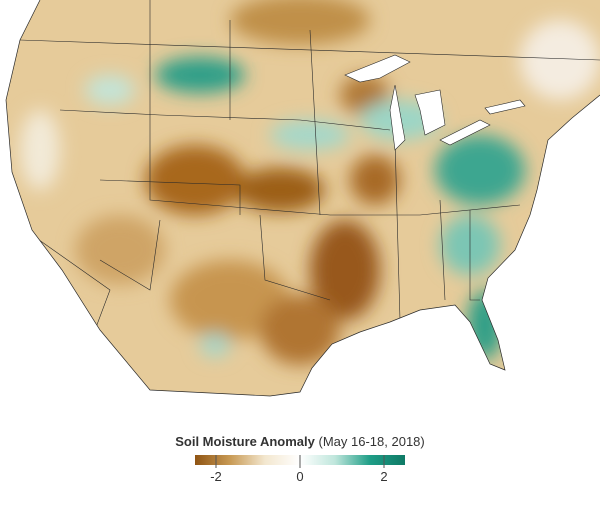  What do you see at coordinates (216, 476) in the screenshot?
I see `colorbar-tick-label: -2` at bounding box center [216, 476].